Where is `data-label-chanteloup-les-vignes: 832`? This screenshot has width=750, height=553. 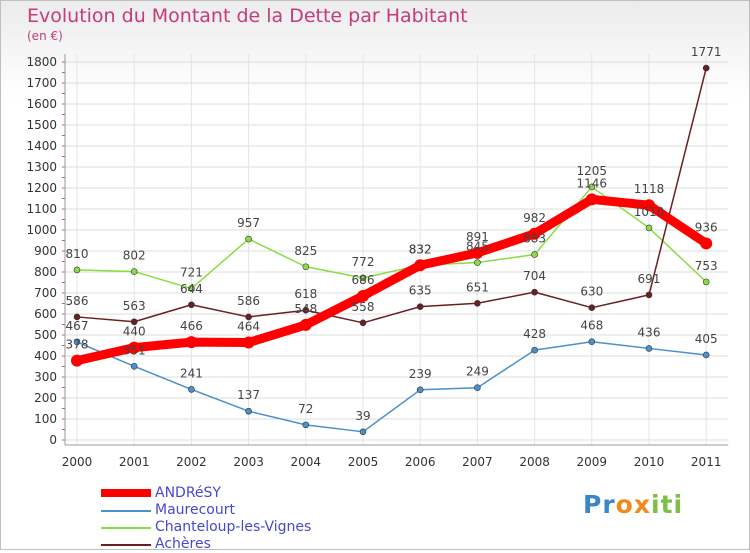 data-label-chanteloup-les-vignes: 832 is located at coordinates (420, 249).